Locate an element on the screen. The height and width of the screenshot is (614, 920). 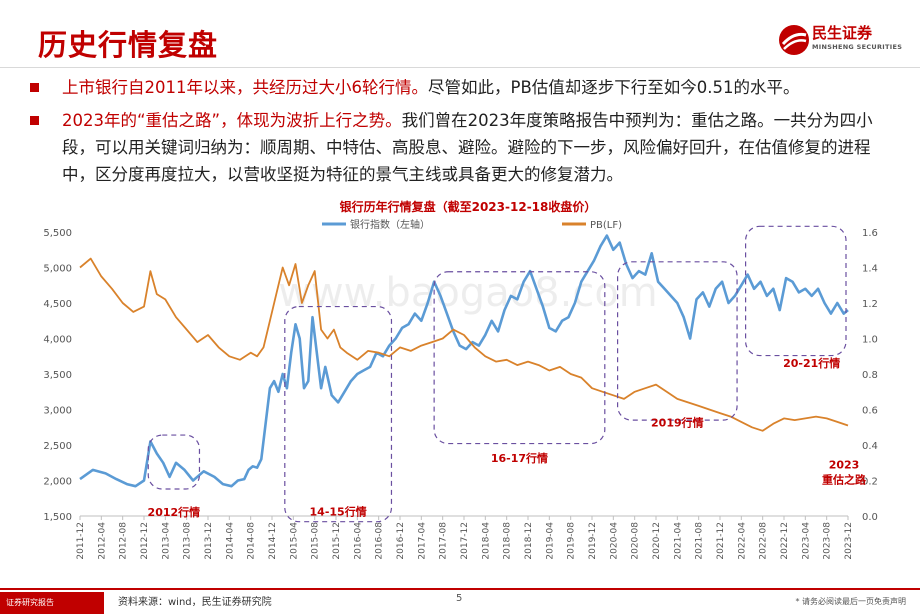
y-left-tick-label: 4,500 is located at coordinates (57, 304).